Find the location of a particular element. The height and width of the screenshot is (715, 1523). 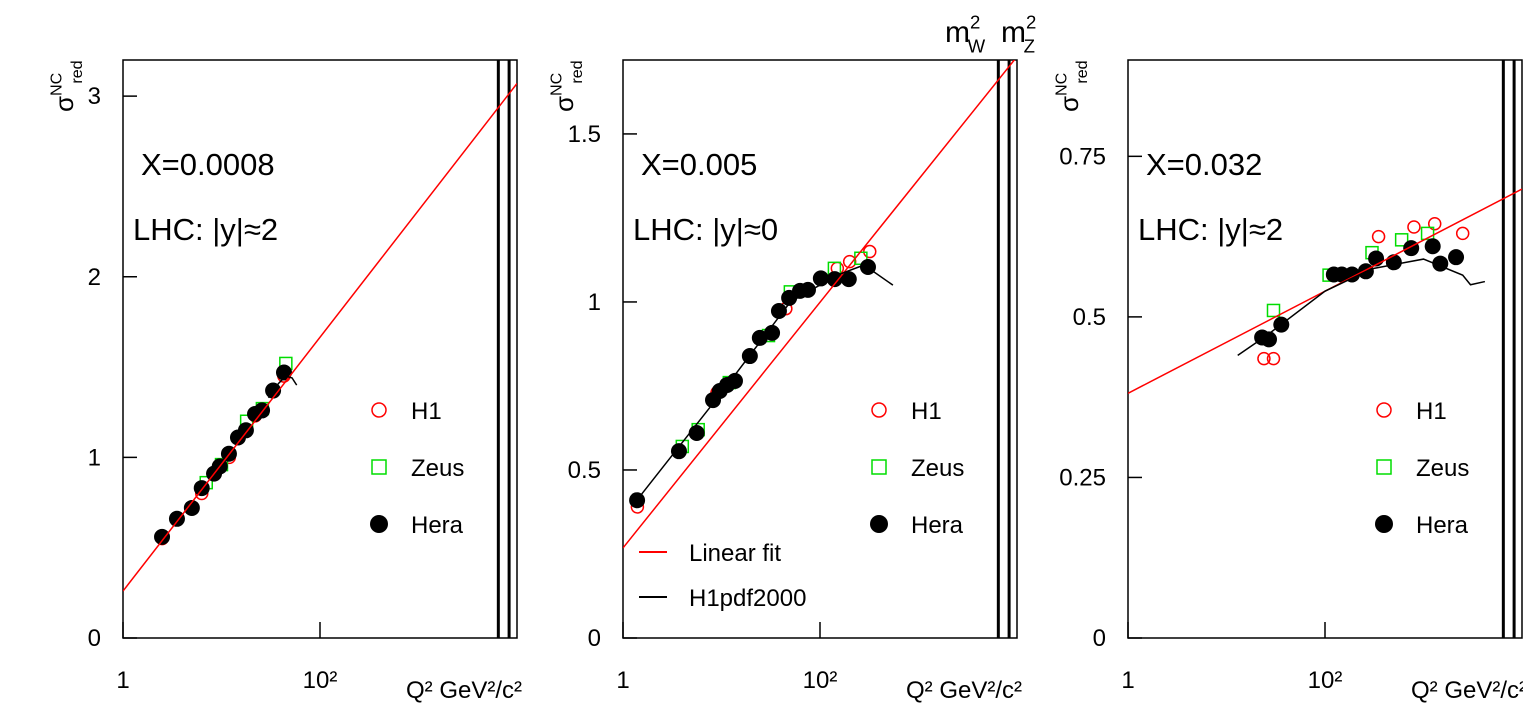

plot-area is located at coordinates (1325, 291).